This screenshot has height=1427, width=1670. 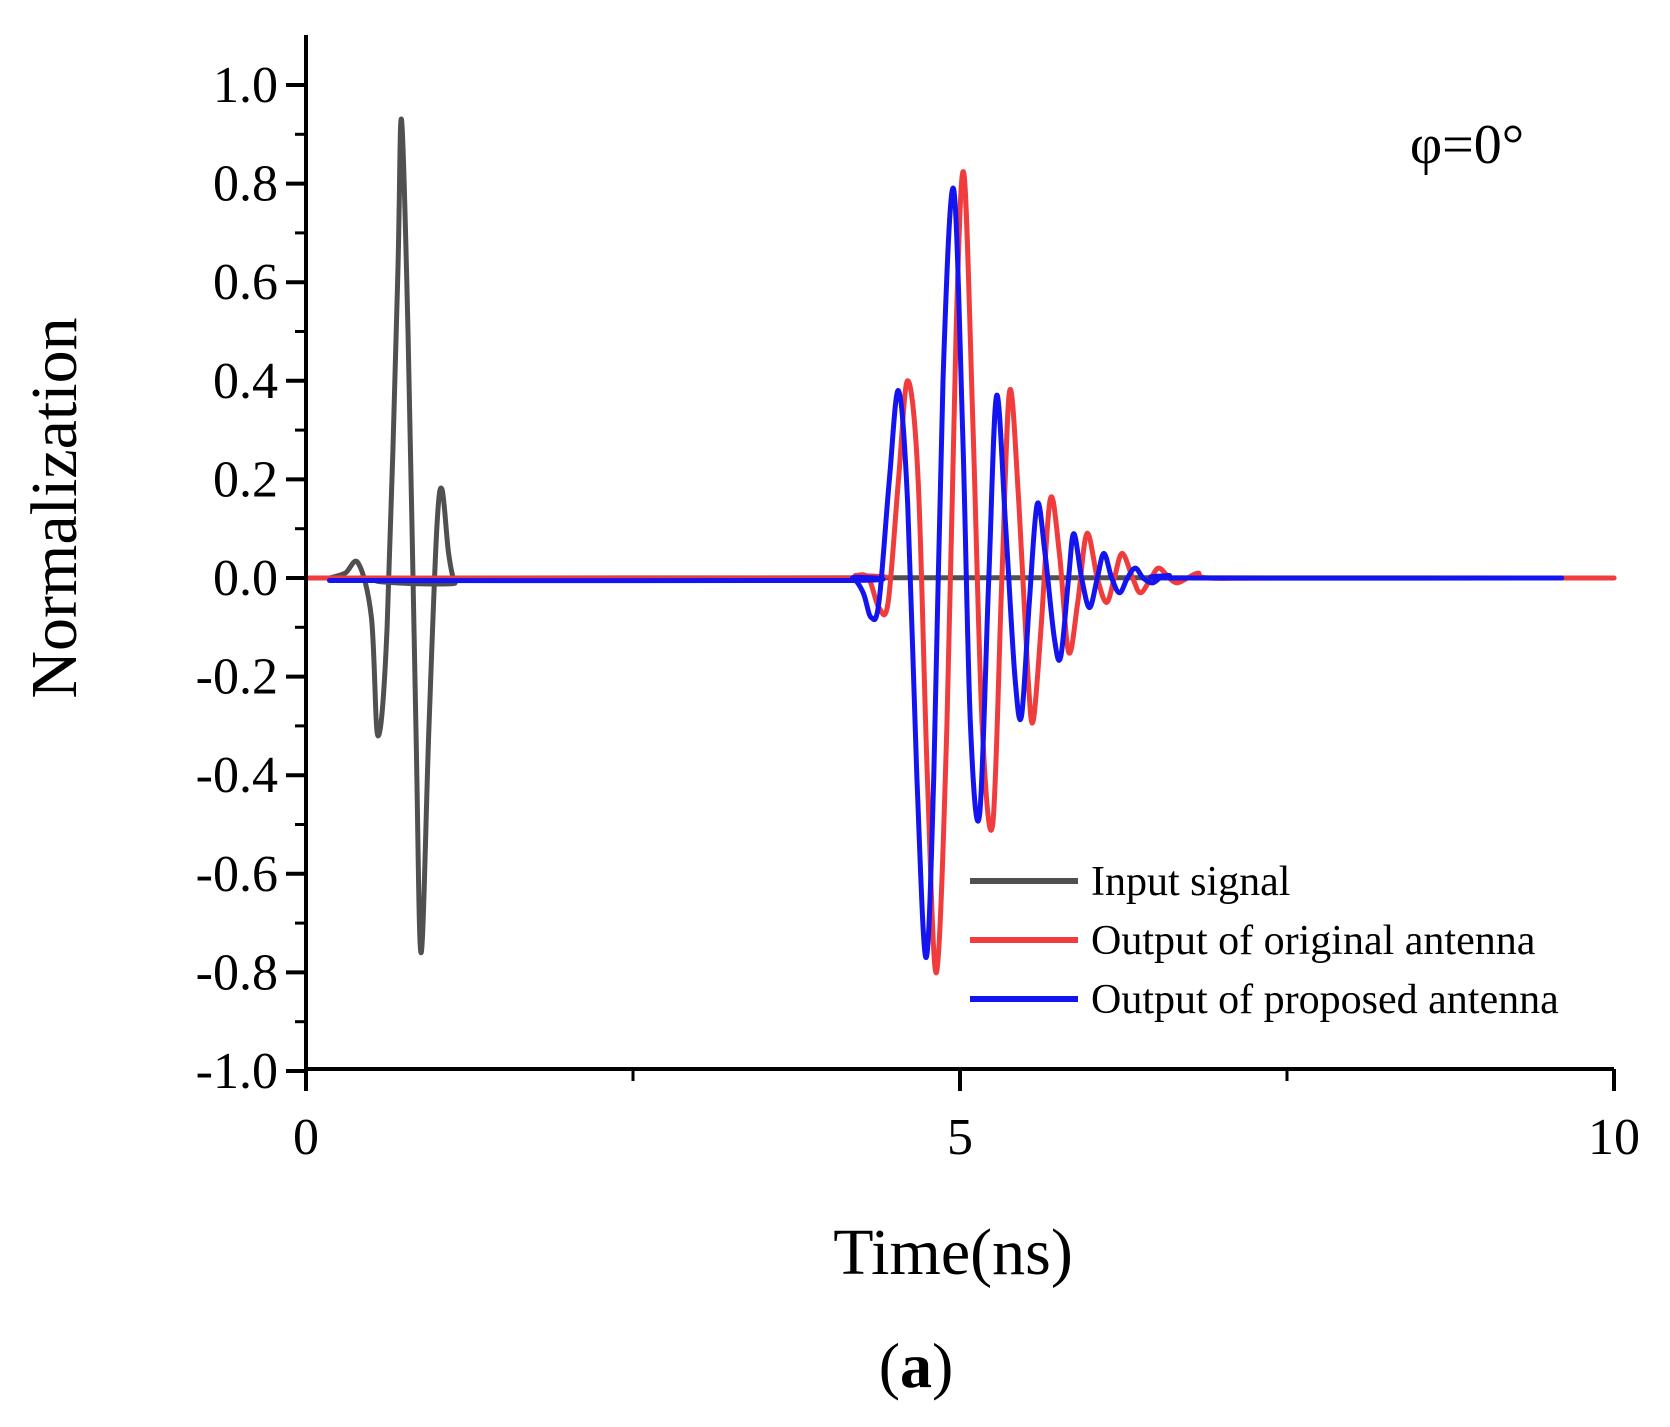 What do you see at coordinates (245, 479) in the screenshot?
I see `y-tick-label: 0.2` at bounding box center [245, 479].